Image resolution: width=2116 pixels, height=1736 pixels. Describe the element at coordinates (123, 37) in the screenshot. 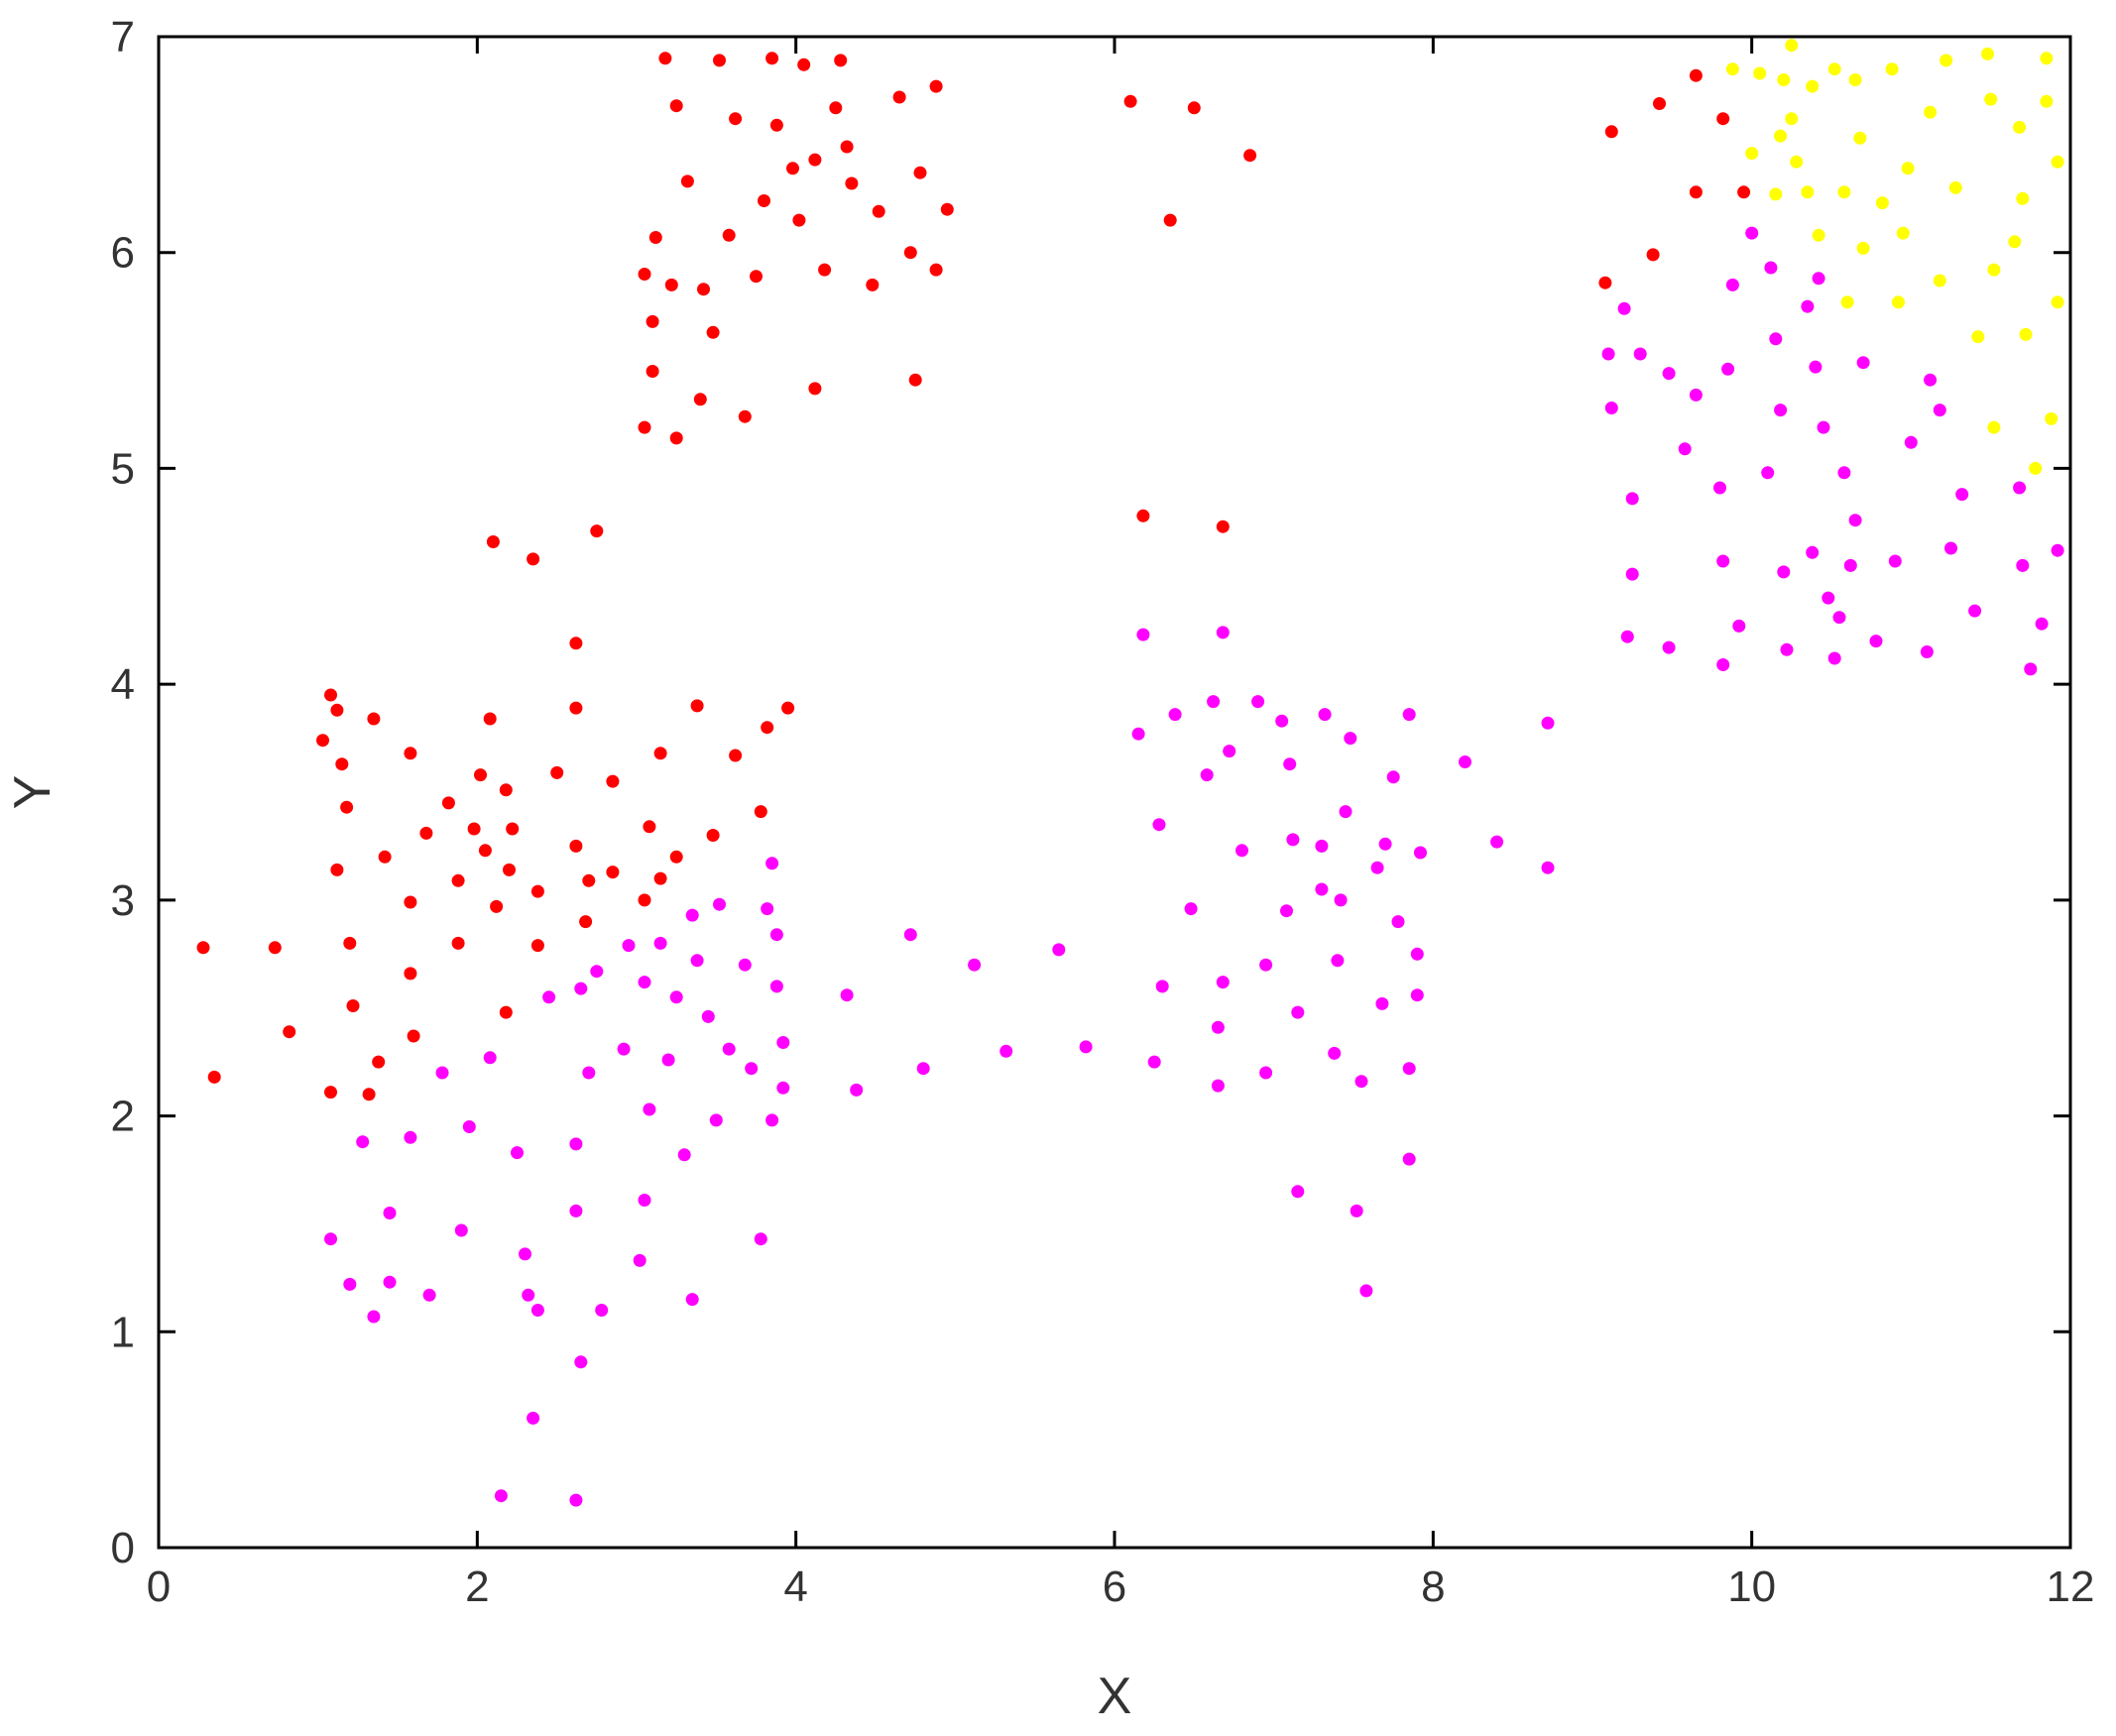

I see `y-tick-label-7: 7` at that location.